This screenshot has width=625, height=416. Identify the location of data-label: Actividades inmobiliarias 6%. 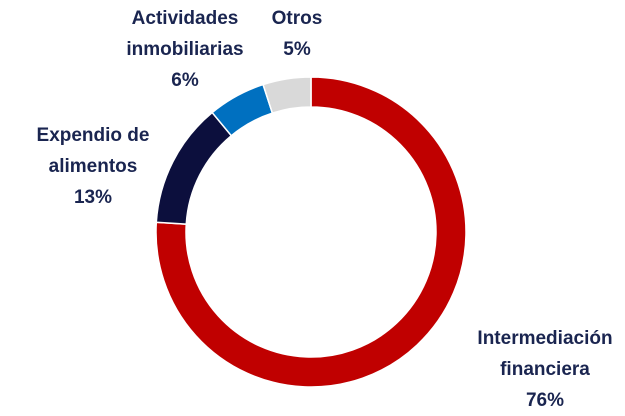
(185, 49).